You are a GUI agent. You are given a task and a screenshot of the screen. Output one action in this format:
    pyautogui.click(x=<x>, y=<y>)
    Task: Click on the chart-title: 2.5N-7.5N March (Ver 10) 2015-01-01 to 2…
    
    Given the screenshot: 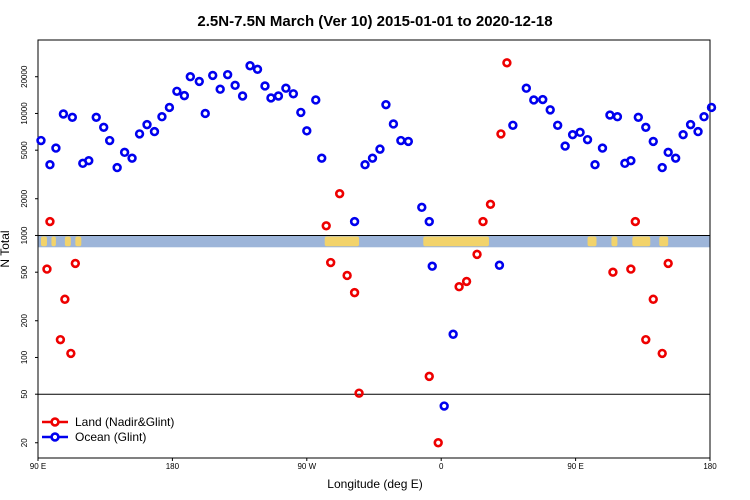 What is the action you would take?
    pyautogui.click(x=374, y=21)
    